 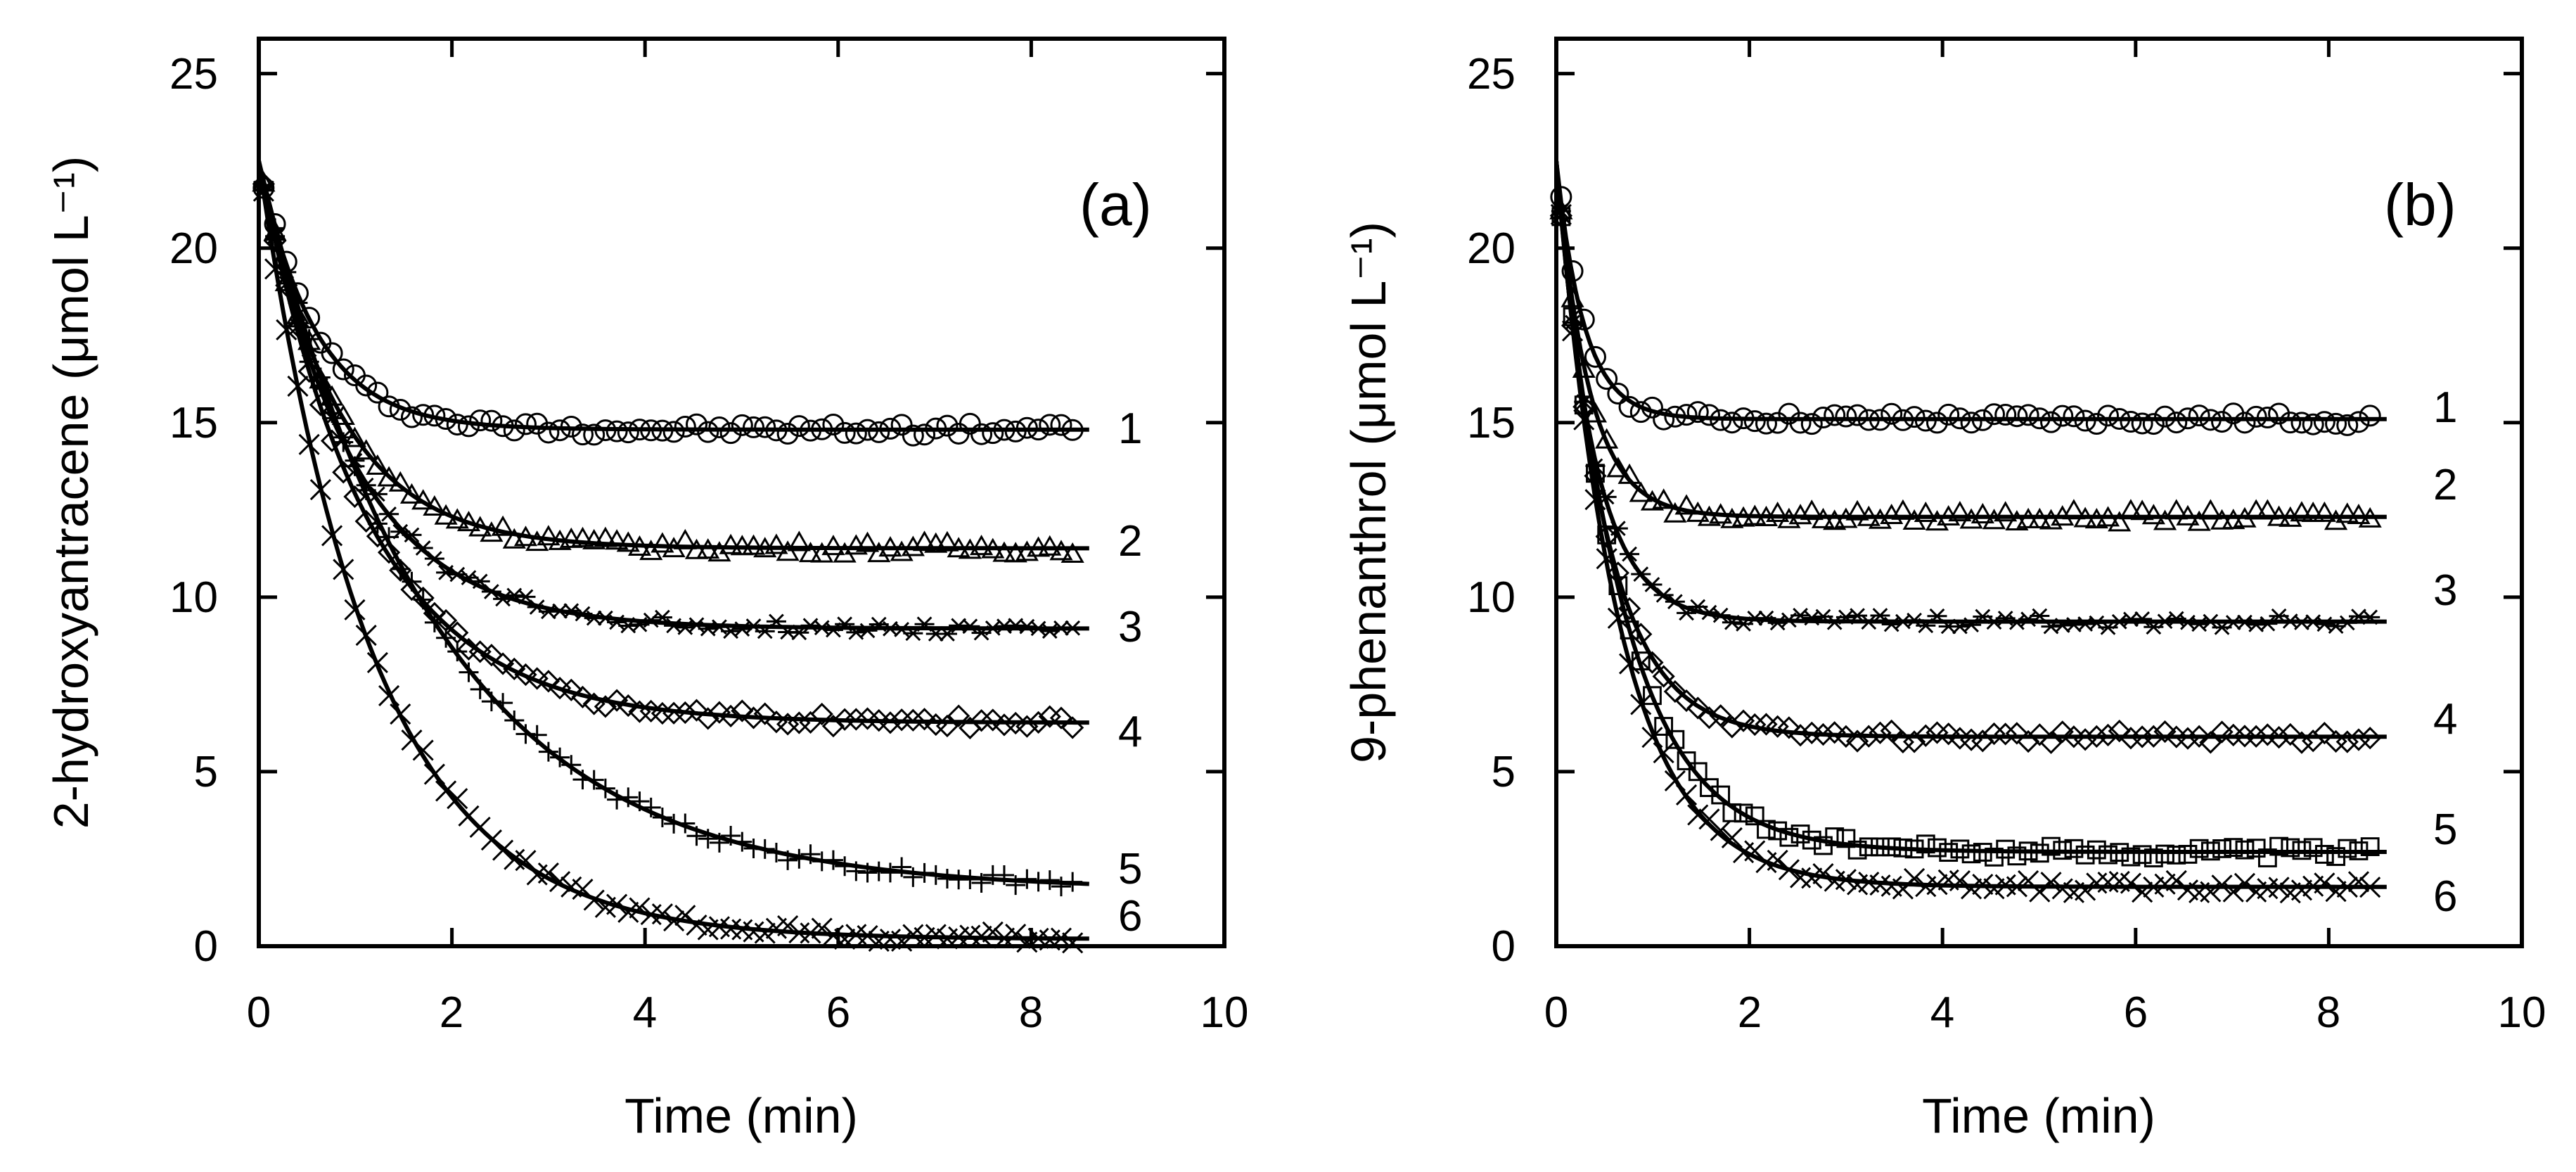 What do you see at coordinates (913, 877) in the screenshot?
I see `panel-a-series-5-point` at bounding box center [913, 877].